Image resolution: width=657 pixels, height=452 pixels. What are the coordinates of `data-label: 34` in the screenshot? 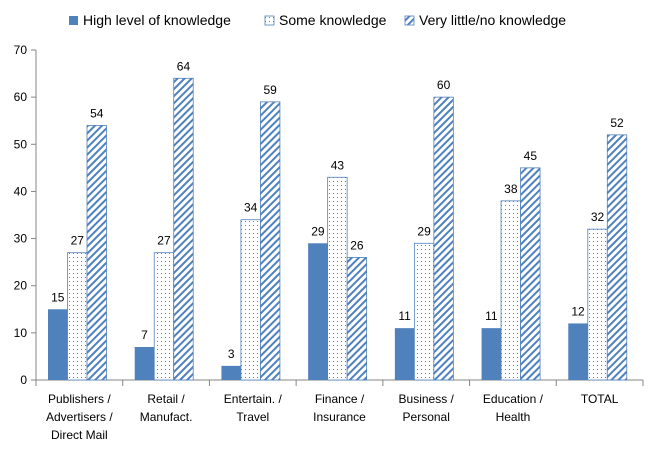 It's located at (251, 208).